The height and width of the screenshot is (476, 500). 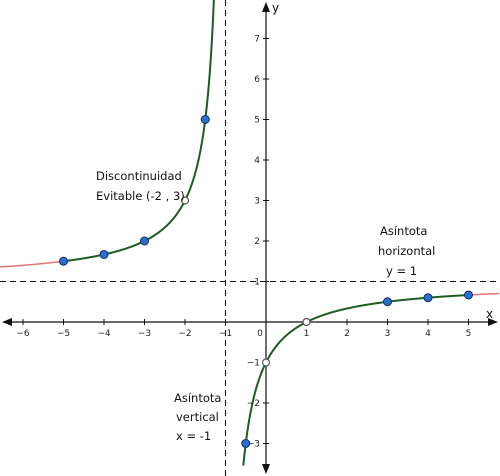 What do you see at coordinates (63, 334) in the screenshot?
I see `x-tick-label: −5` at bounding box center [63, 334].